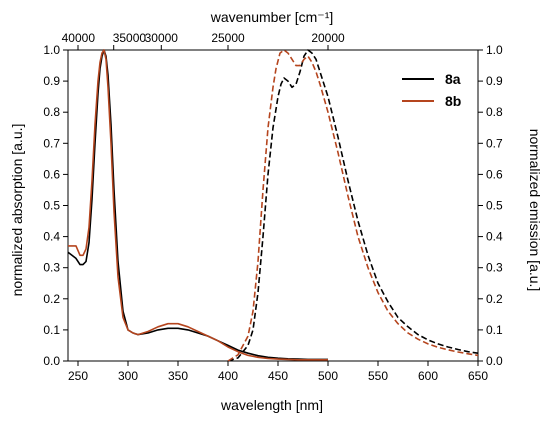 The width and height of the screenshot is (550, 422). What do you see at coordinates (494, 81) in the screenshot?
I see `y-right-tick-label: 0.9` at bounding box center [494, 81].